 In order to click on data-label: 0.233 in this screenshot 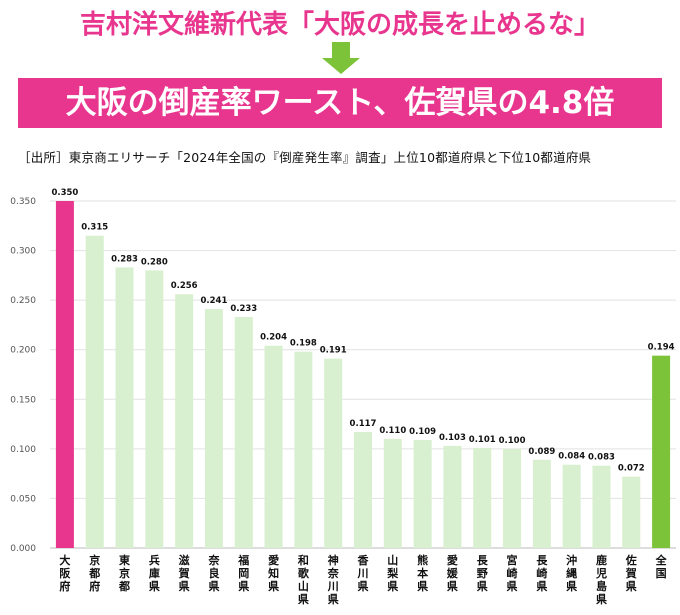, I will do `click(243, 309)`.